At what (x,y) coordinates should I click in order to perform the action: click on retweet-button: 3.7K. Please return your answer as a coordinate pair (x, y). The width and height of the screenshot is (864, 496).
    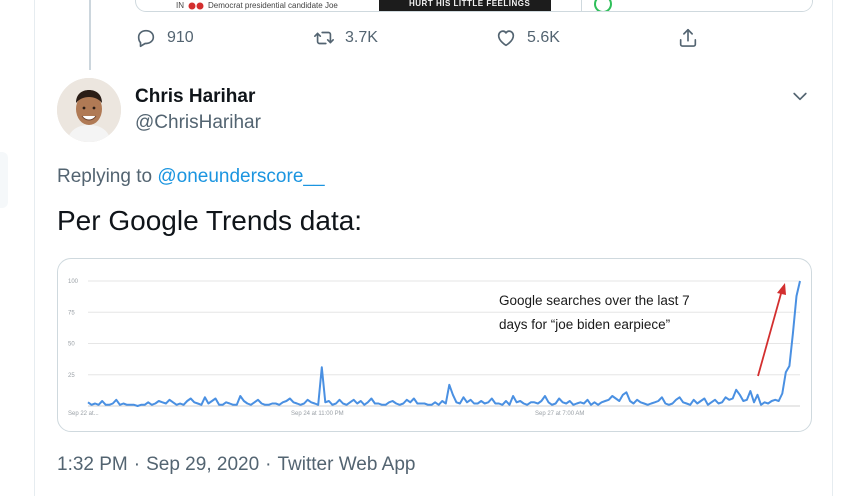
    Looking at the image, I should click on (345, 38).